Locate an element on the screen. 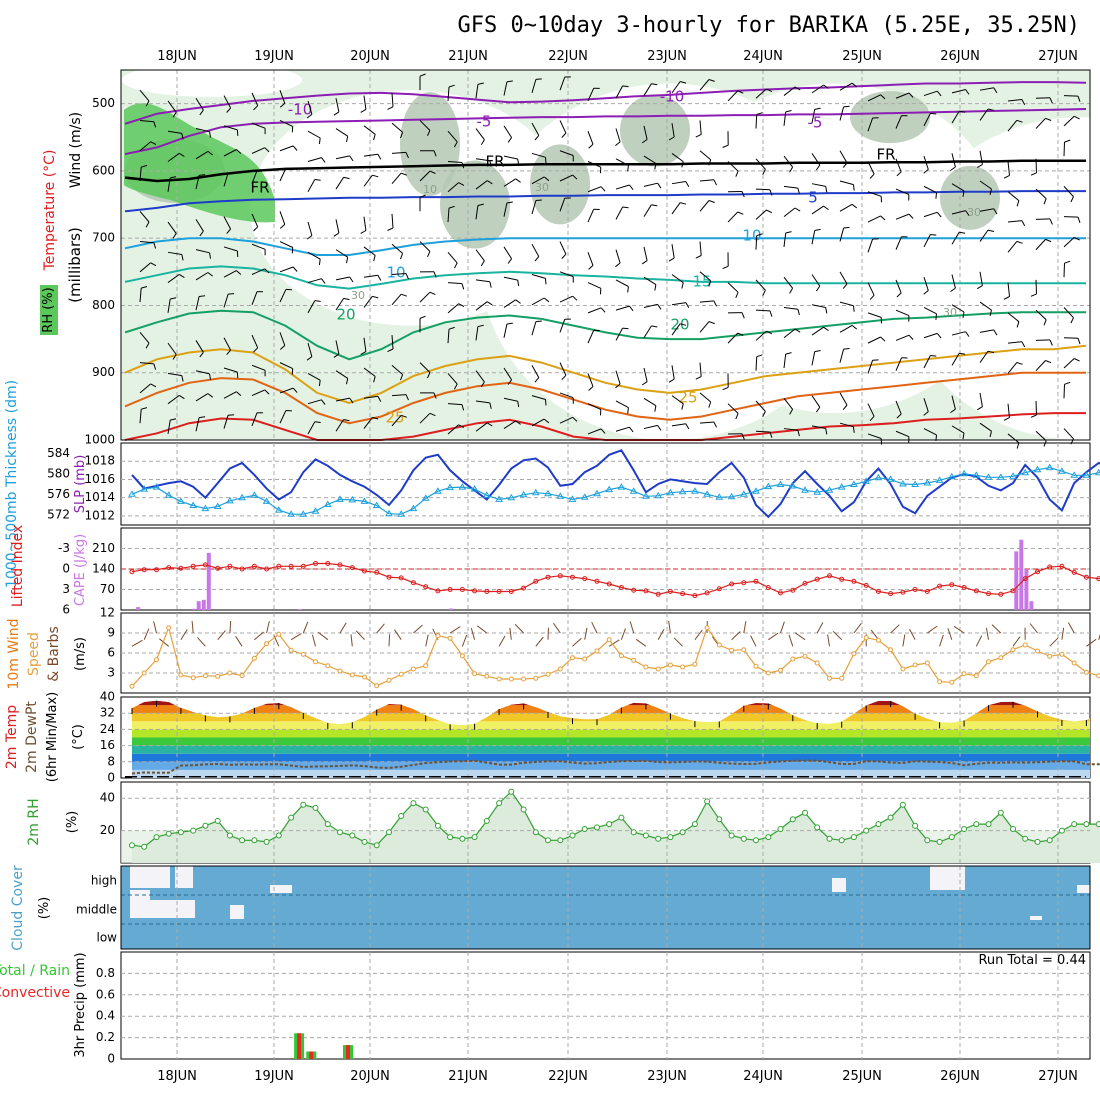 Image resolution: width=1100 pixels, height=1100 pixels. tick-label: 8 is located at coordinates (111, 761).